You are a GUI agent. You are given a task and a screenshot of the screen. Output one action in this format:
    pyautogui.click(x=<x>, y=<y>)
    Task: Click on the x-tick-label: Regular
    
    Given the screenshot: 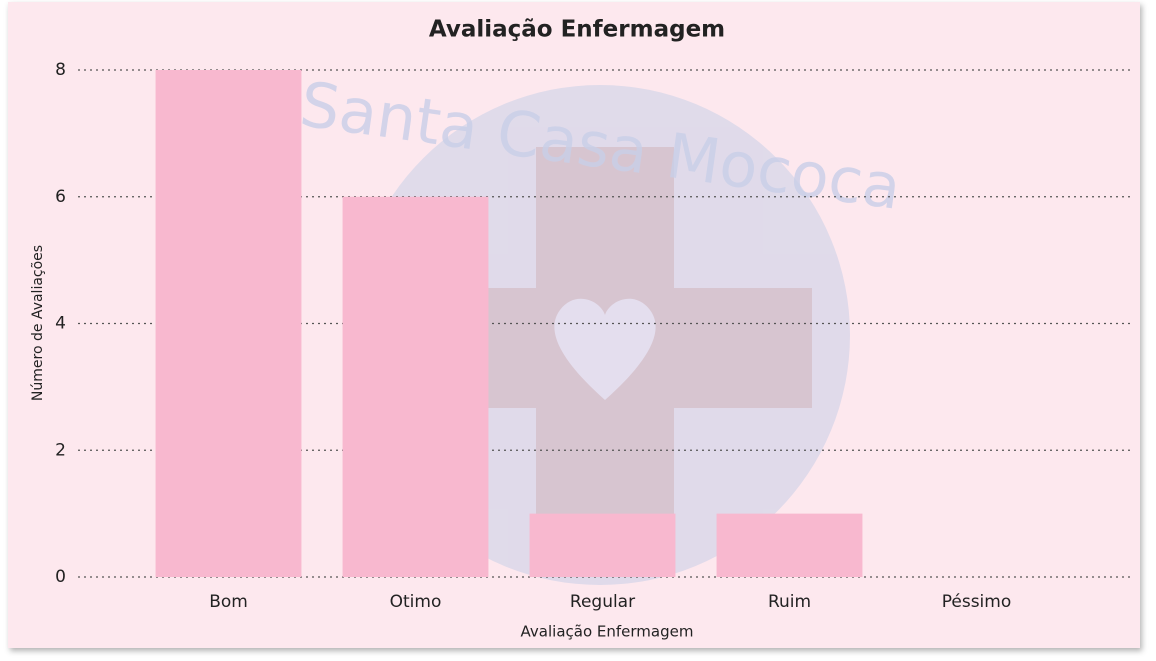 What is the action you would take?
    pyautogui.click(x=602, y=602)
    